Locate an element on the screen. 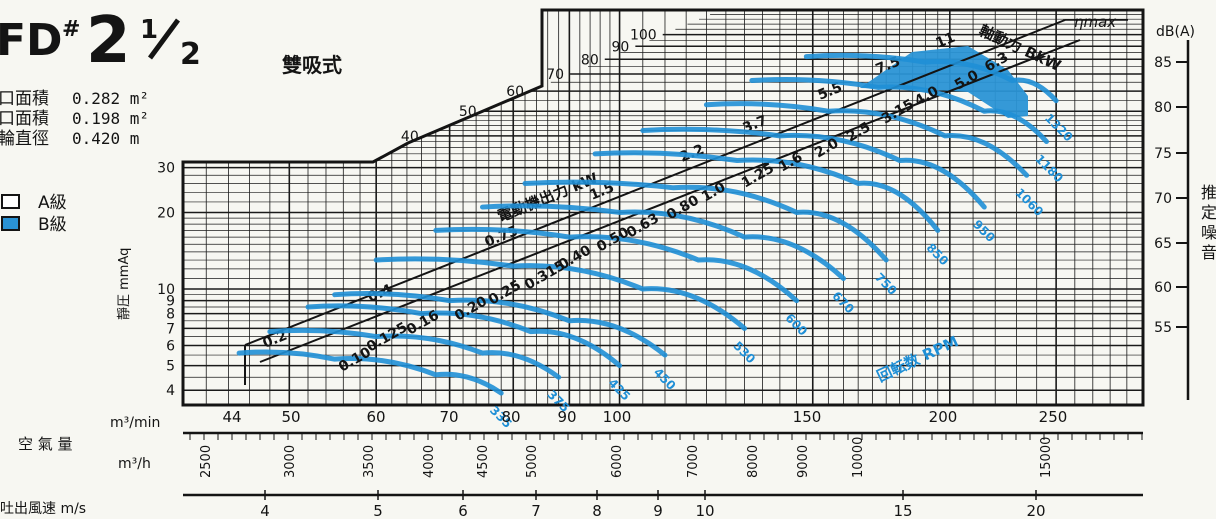 This screenshot has width=1216, height=519. model-hash: # is located at coordinates (71, 29).